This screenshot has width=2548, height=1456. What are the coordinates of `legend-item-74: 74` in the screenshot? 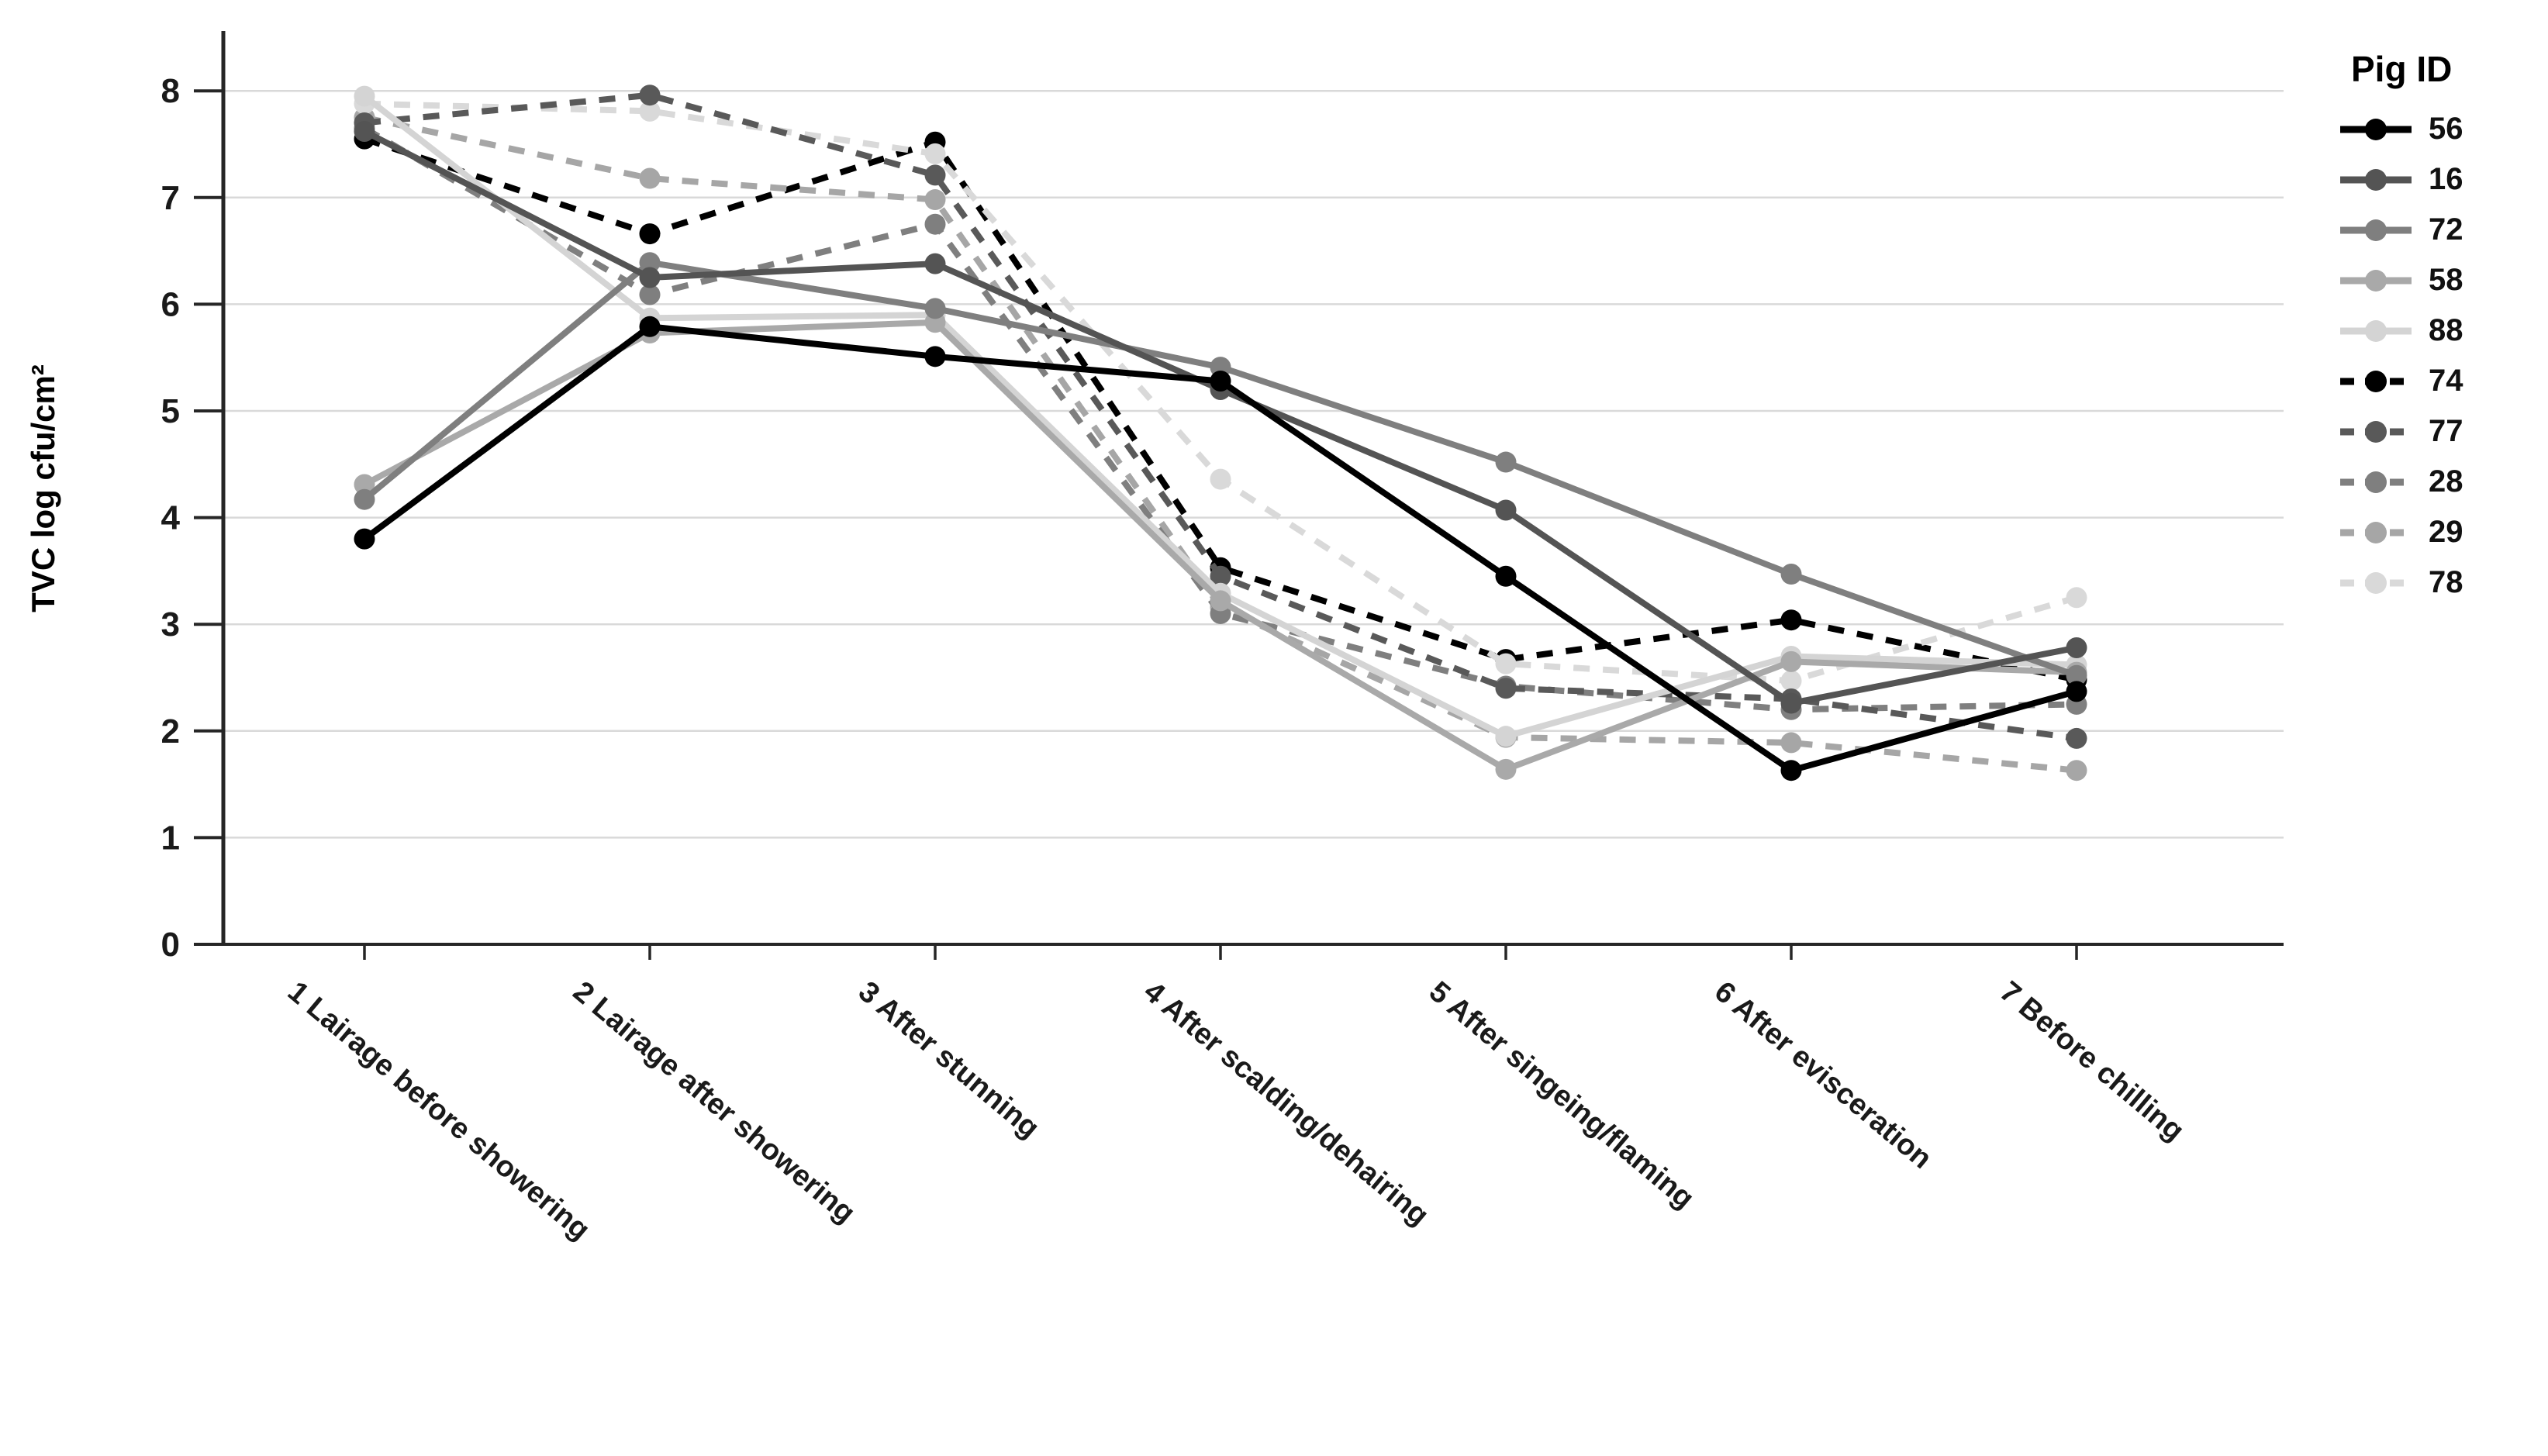 It's located at (2444, 381).